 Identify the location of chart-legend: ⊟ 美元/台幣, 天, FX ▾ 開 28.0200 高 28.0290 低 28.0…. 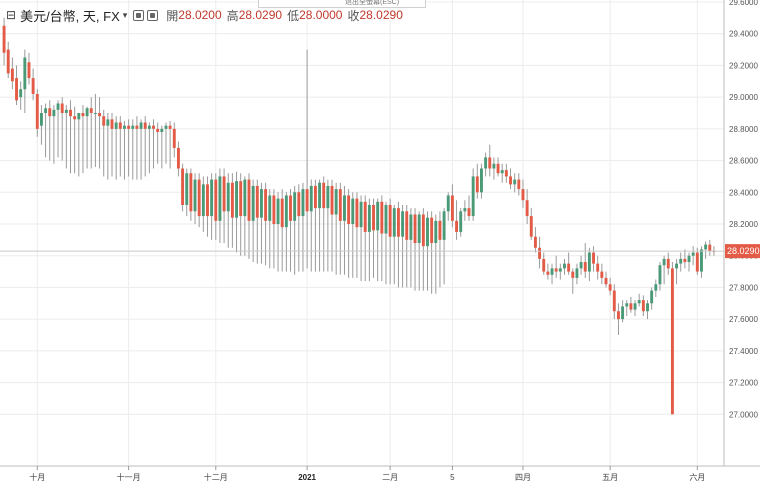
(204, 15).